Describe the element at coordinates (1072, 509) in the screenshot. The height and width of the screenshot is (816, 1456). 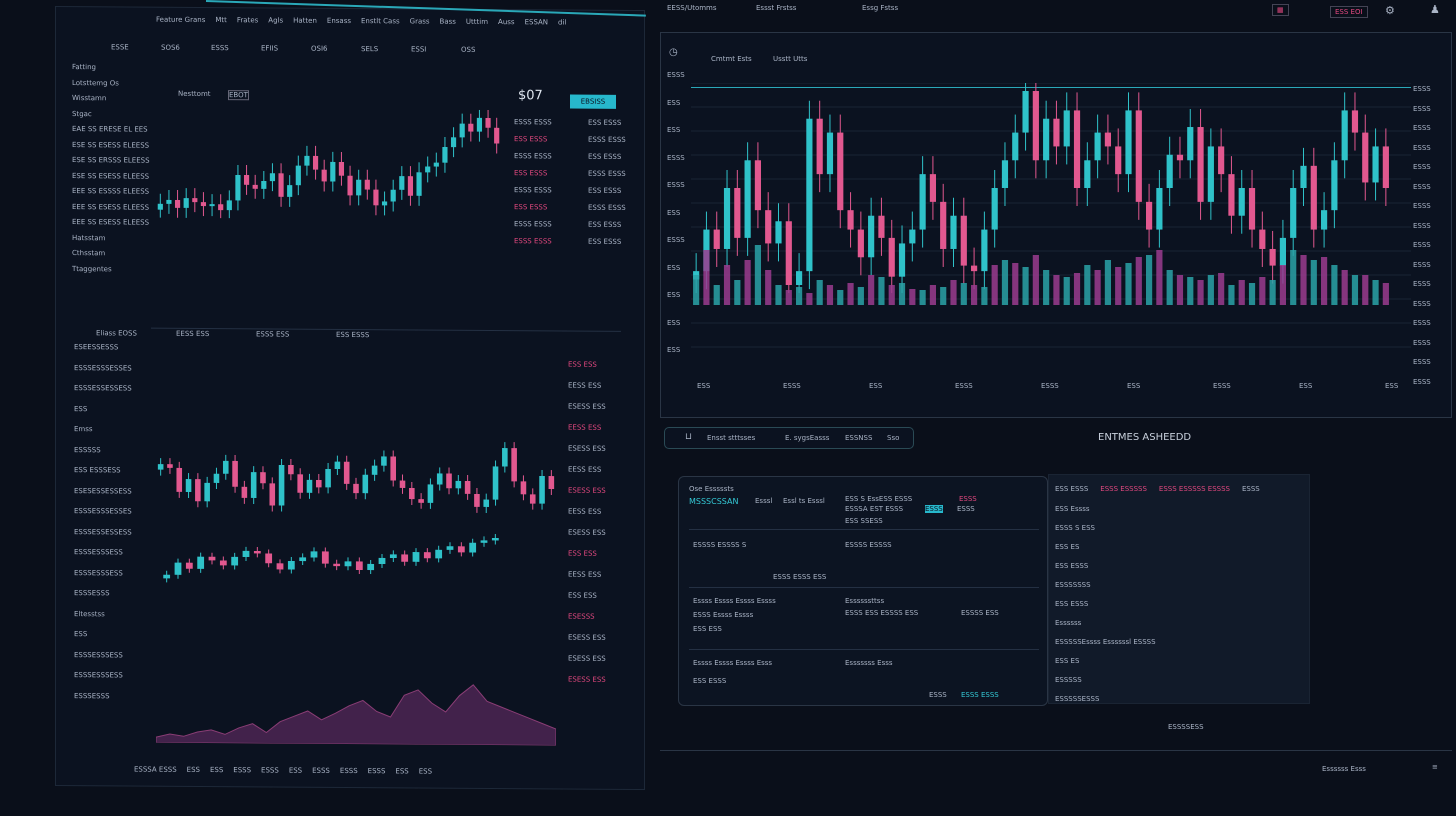
I see `book-row: ESS Essss` at that location.